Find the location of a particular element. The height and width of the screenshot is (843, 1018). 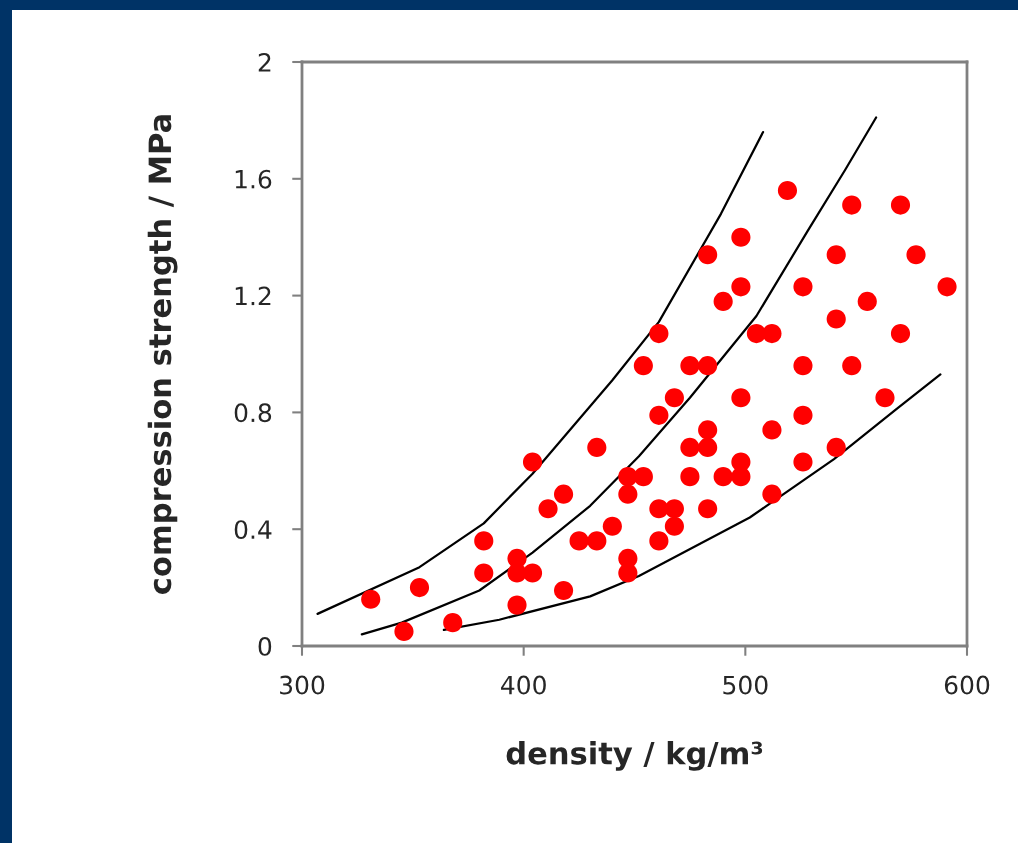

y-tick-label: 0 is located at coordinates (265, 646).